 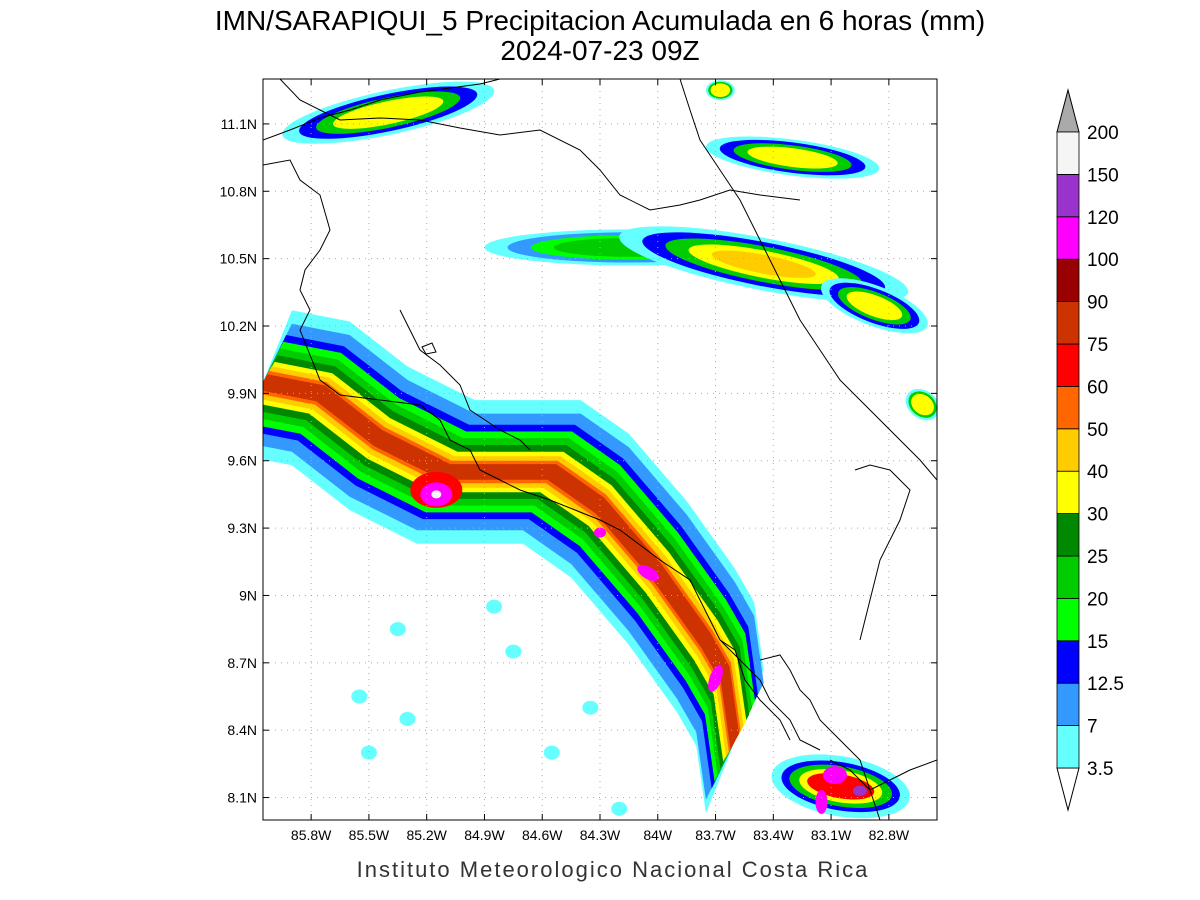 What do you see at coordinates (1103, 260) in the screenshot?
I see `colorbar-level-label: 100` at bounding box center [1103, 260].